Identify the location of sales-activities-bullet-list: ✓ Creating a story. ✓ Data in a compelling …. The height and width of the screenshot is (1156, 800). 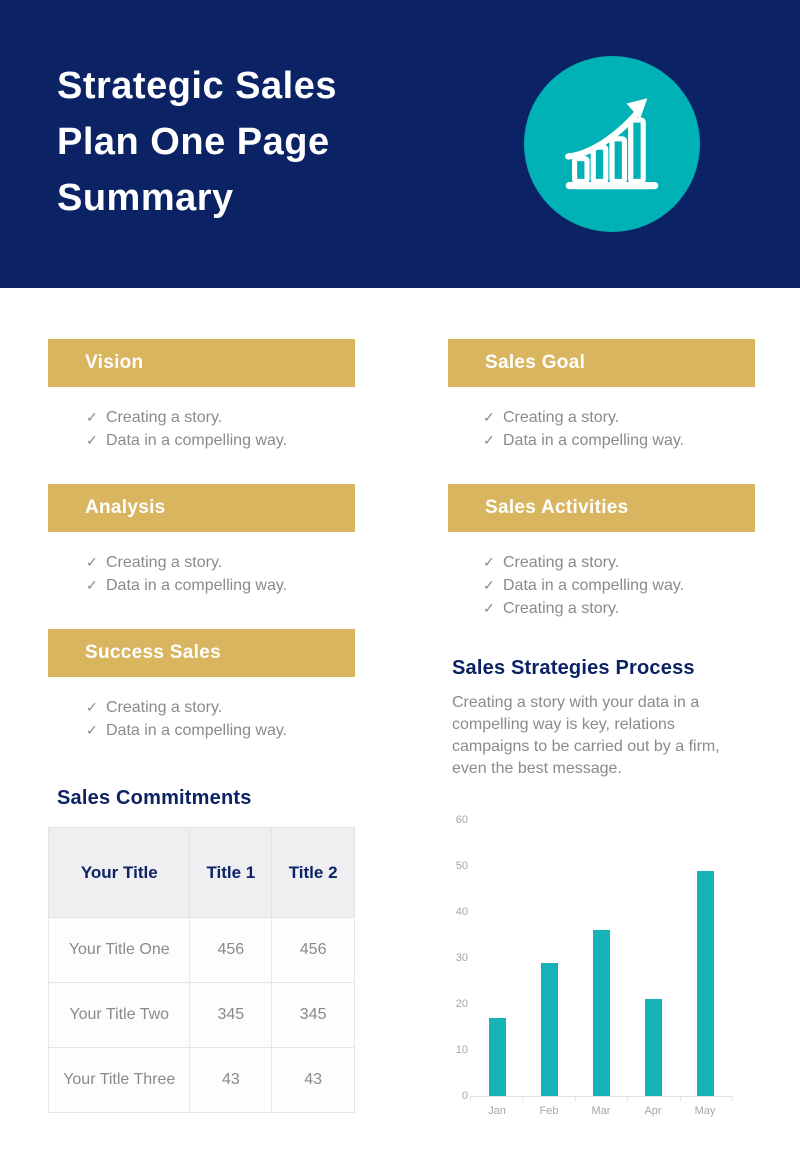
(583, 585).